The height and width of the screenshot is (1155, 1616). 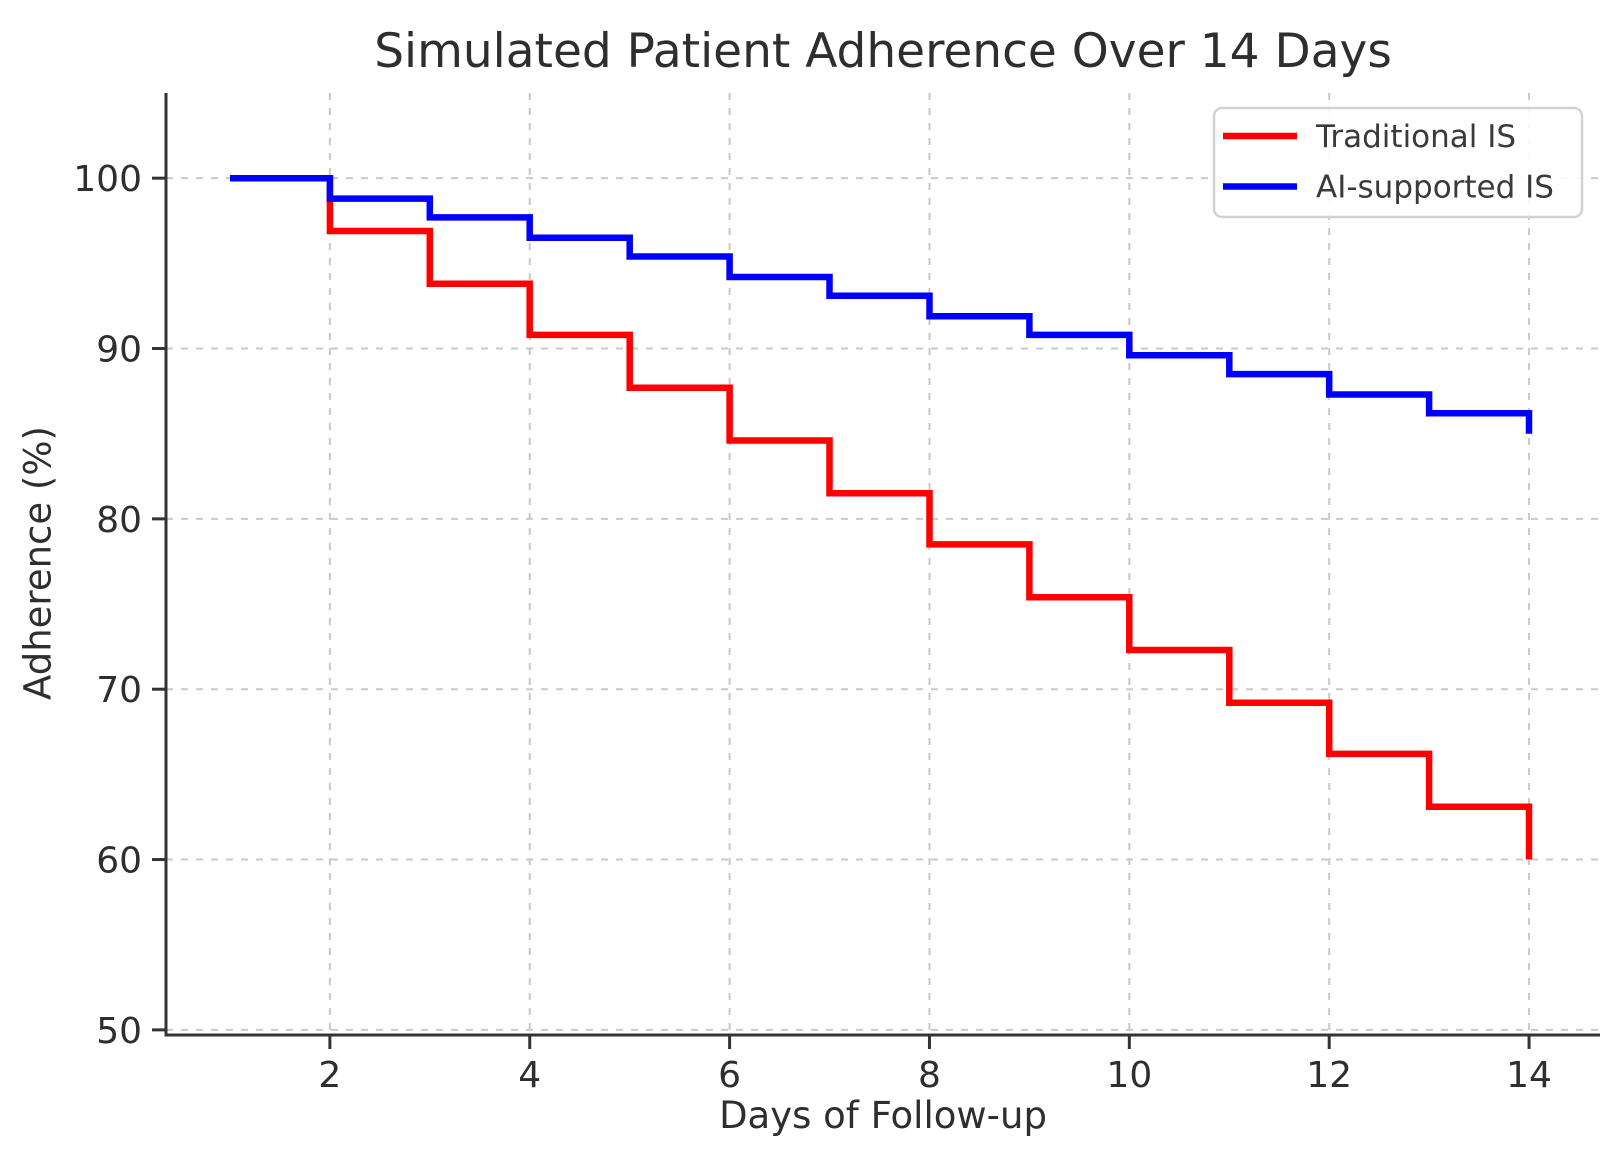 I want to click on y-tick-label: 50, so click(x=119, y=1031).